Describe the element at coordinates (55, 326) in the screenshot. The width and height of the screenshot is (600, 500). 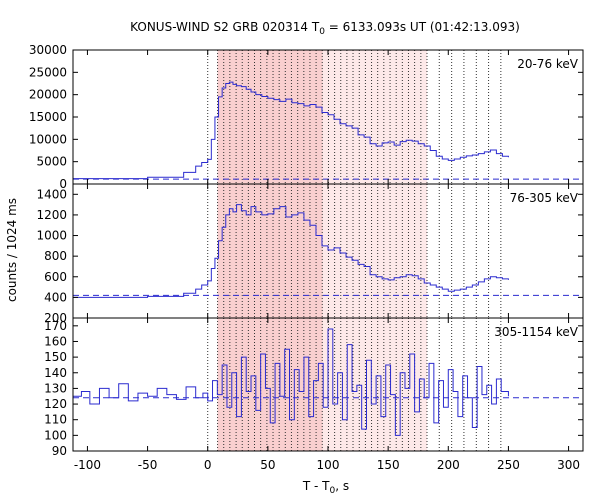
I see `y-tick-label: 170` at that location.